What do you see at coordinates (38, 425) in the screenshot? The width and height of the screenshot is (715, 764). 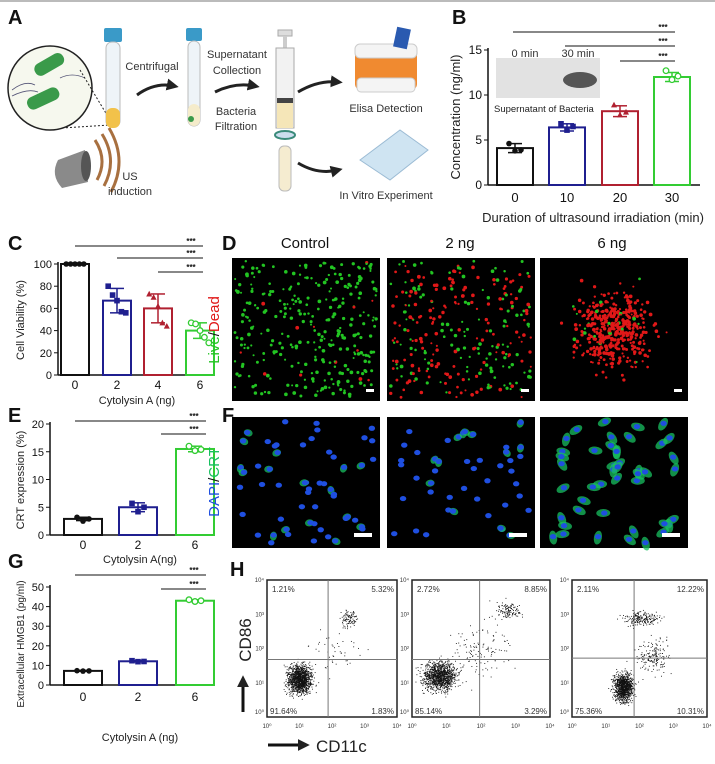 I see `y-tick-label: 20` at bounding box center [38, 425].